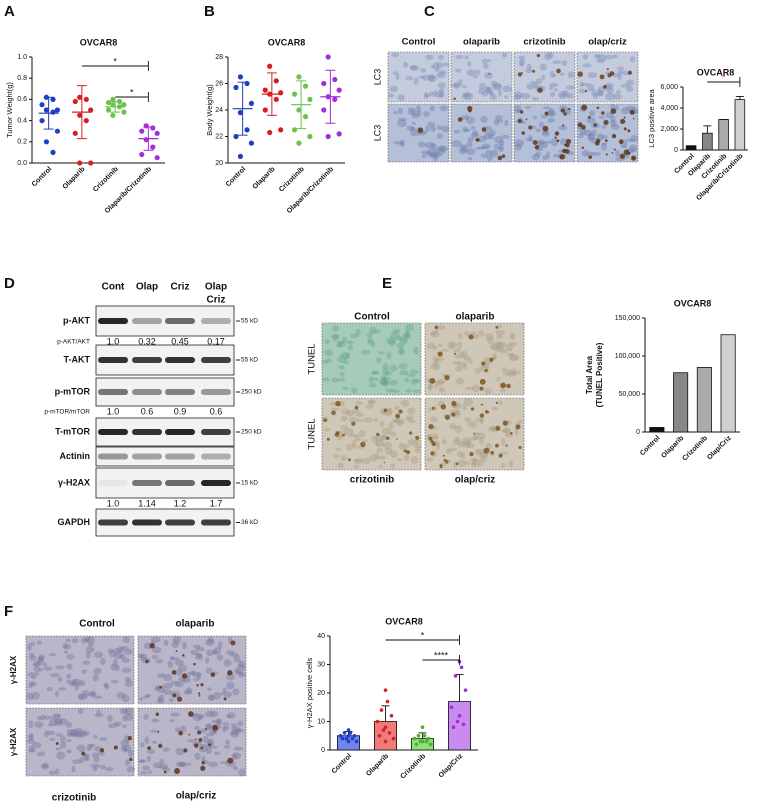  Describe the element at coordinates (209, 110) in the screenshot. I see `y-axis-label: Body Weight(g)` at that location.